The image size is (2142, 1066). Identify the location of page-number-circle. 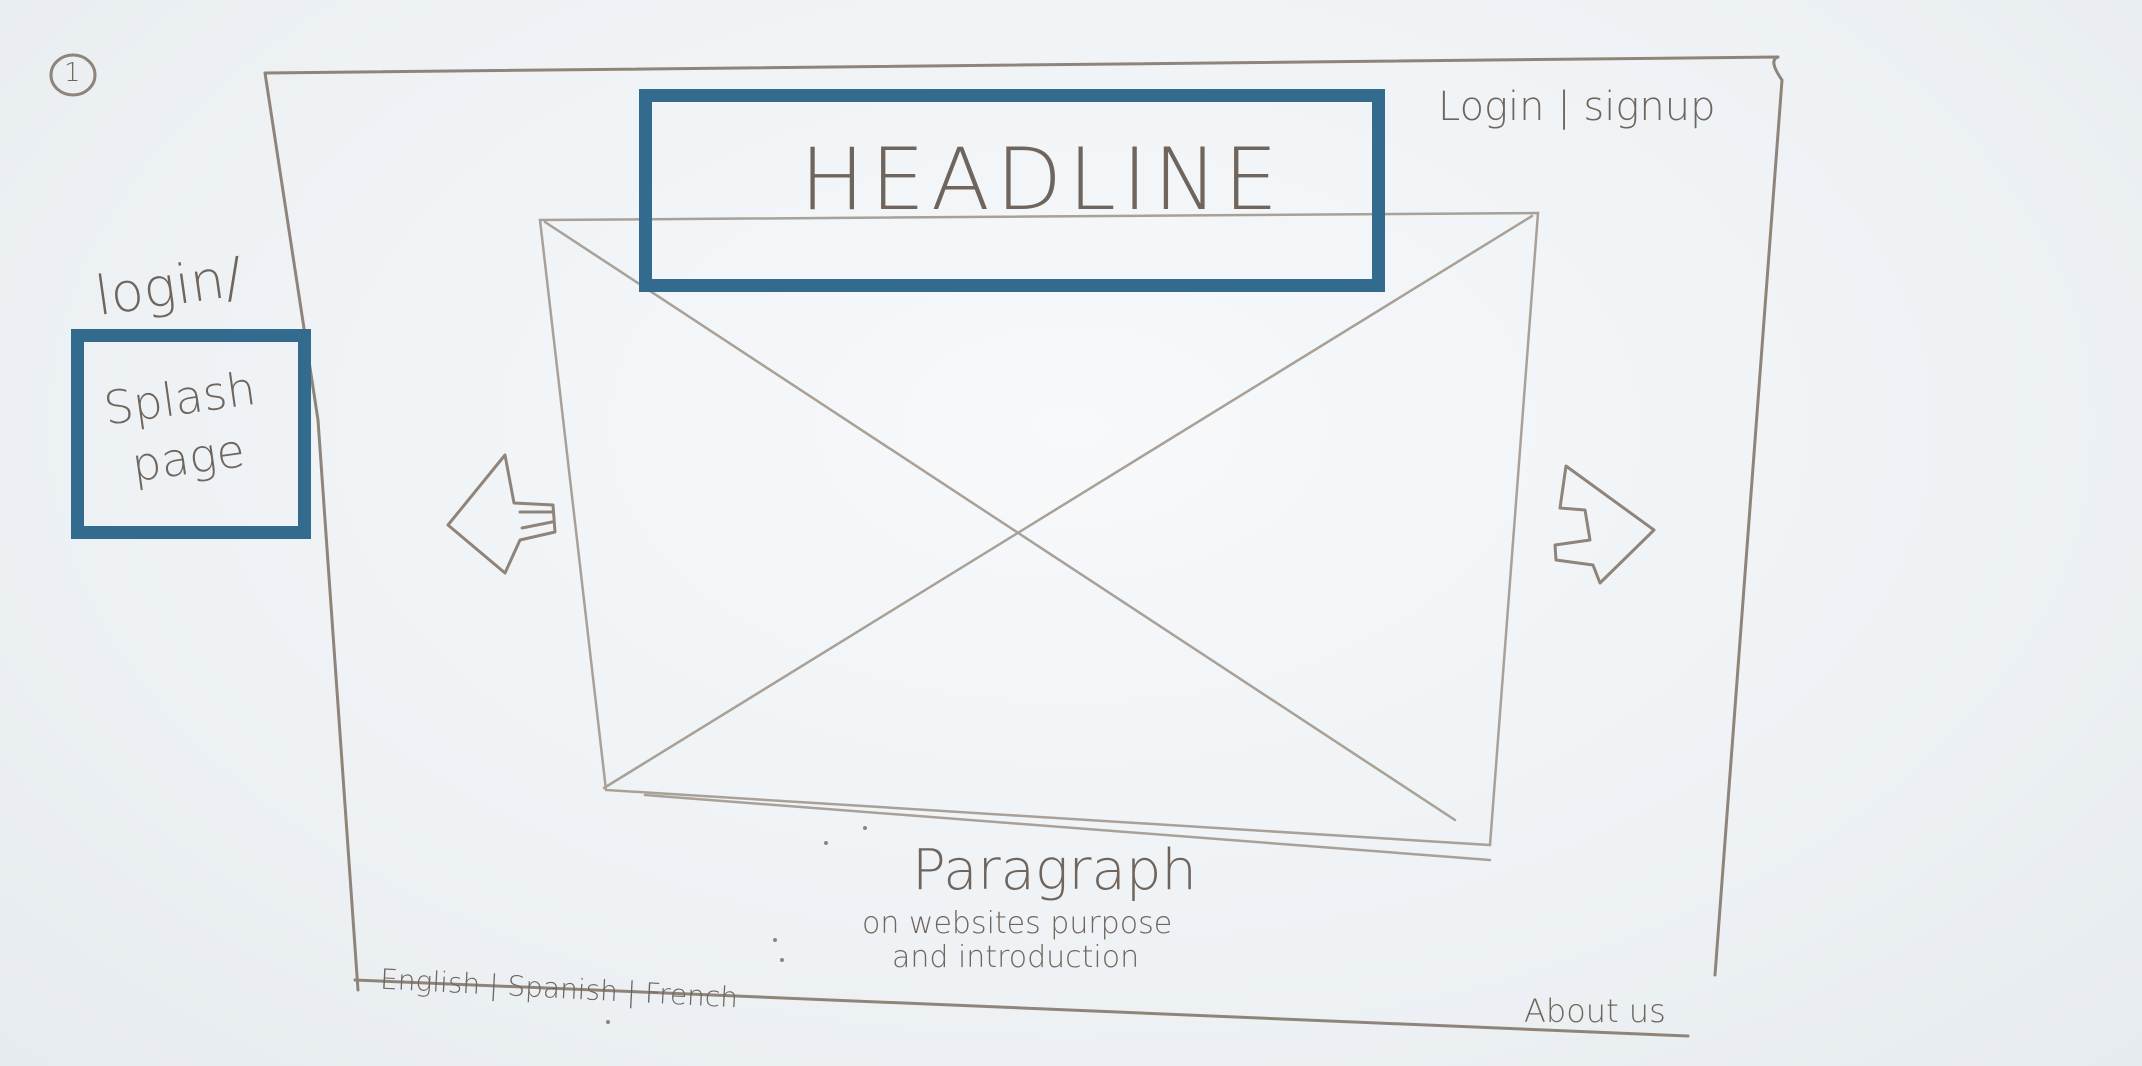
(73, 75).